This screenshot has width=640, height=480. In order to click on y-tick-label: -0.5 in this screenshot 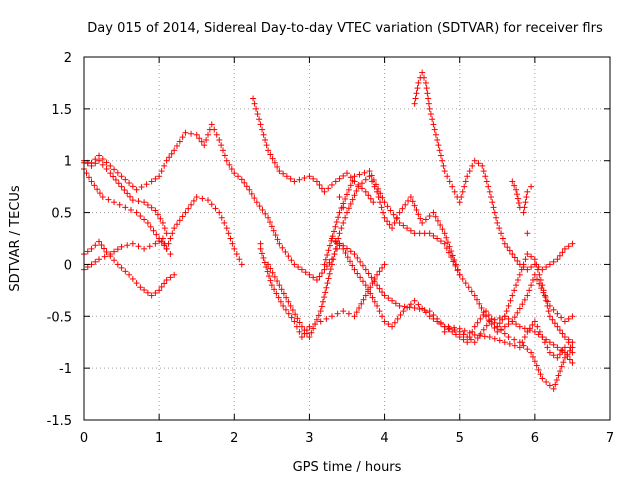, I will do `click(59, 317)`.